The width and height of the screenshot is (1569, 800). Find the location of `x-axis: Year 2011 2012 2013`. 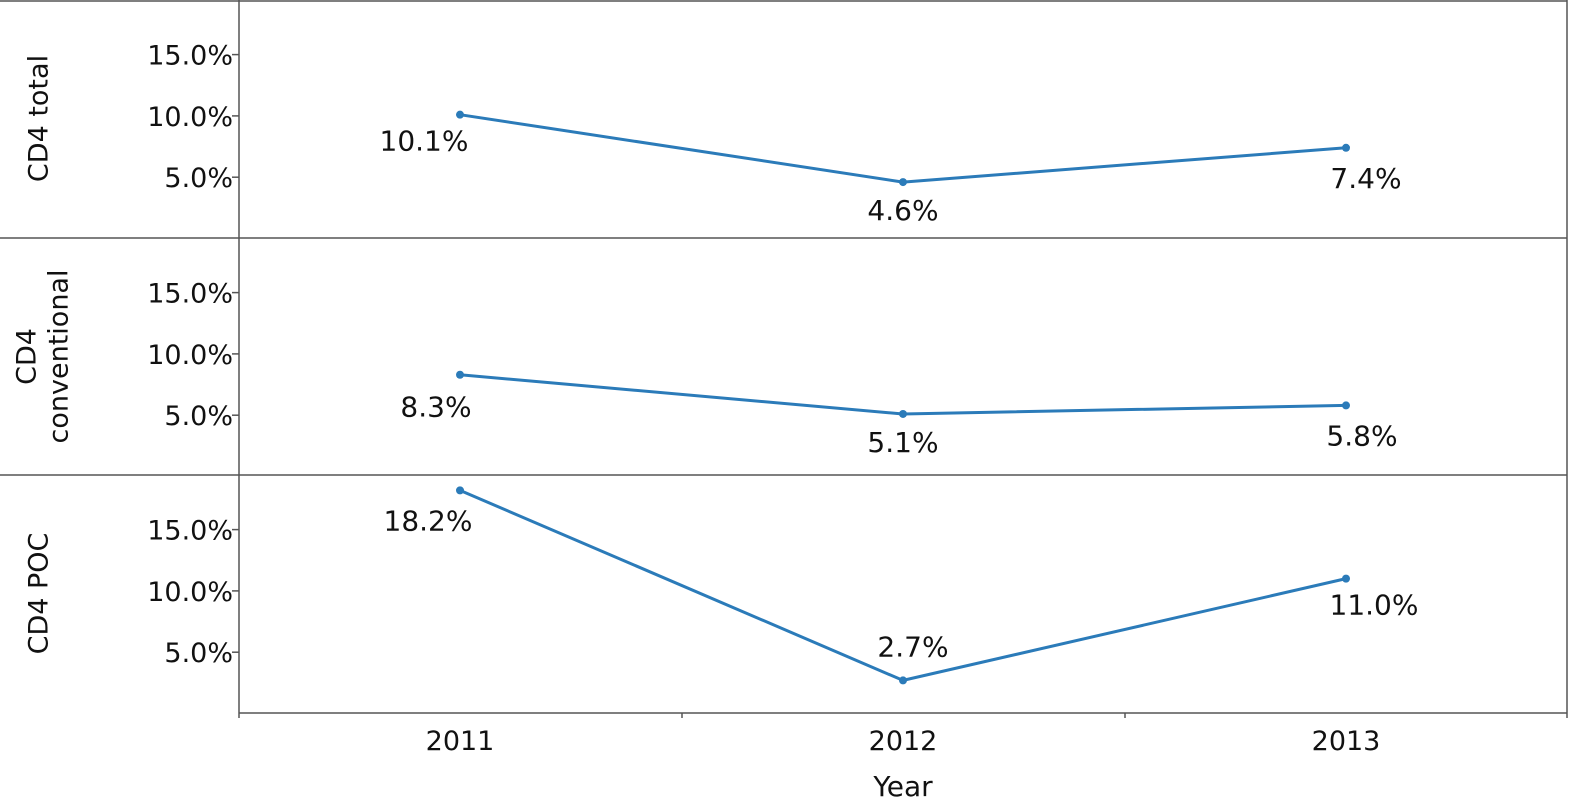

x-axis: Year 2011 2012 2013 is located at coordinates (903, 756).